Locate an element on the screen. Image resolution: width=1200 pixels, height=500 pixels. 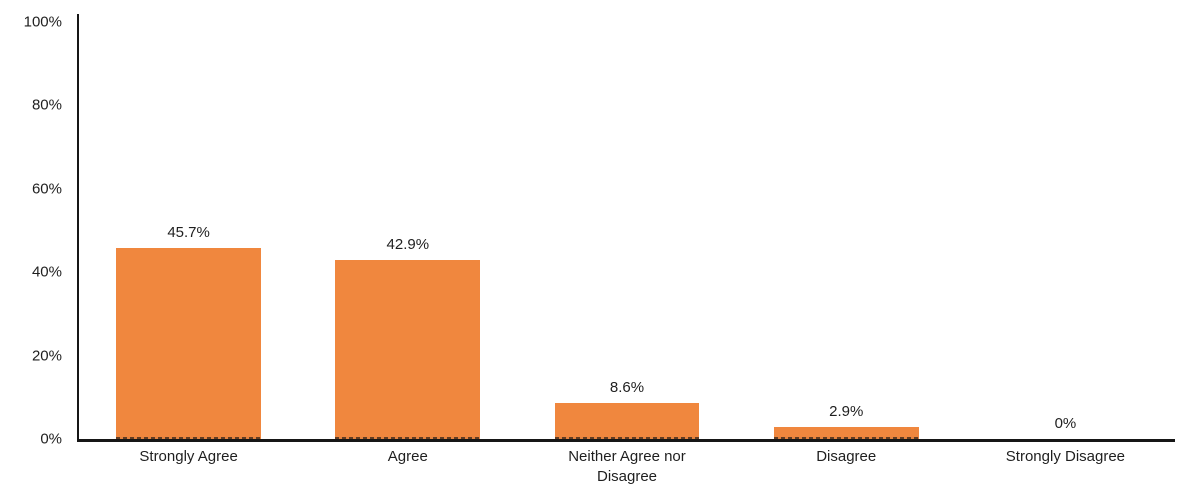
y-tick-label: 40% is located at coordinates (46, 272).